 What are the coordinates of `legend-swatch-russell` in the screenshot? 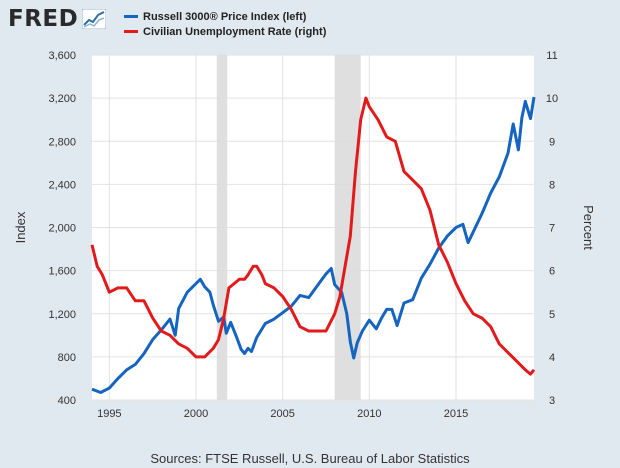 It's located at (131, 16).